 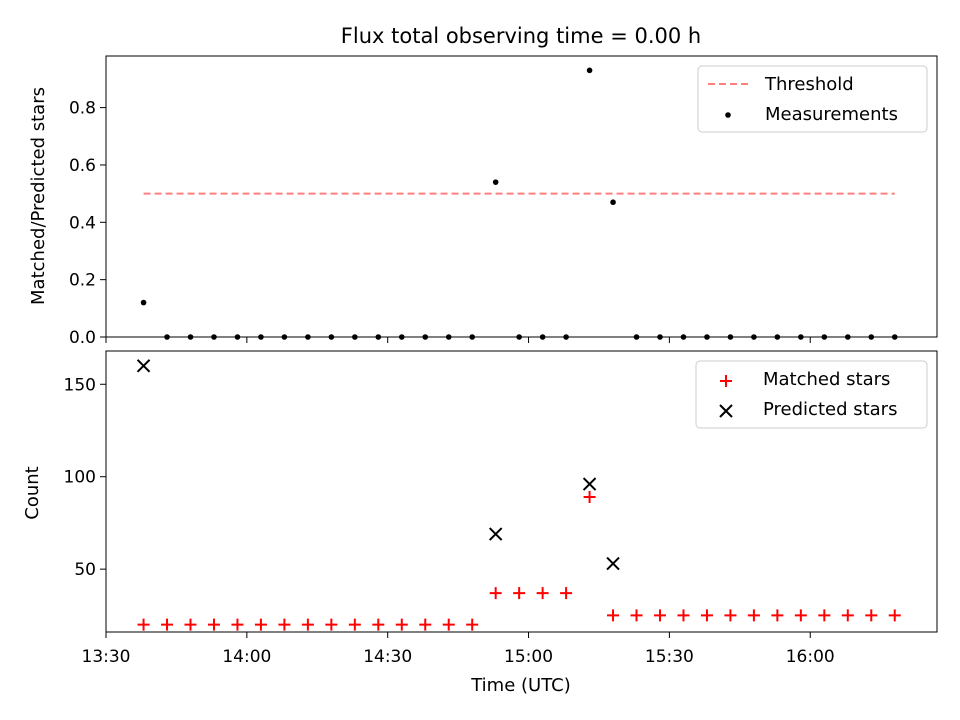 What do you see at coordinates (669, 657) in the screenshot?
I see `bottom-x-tick-label: 15:30` at bounding box center [669, 657].